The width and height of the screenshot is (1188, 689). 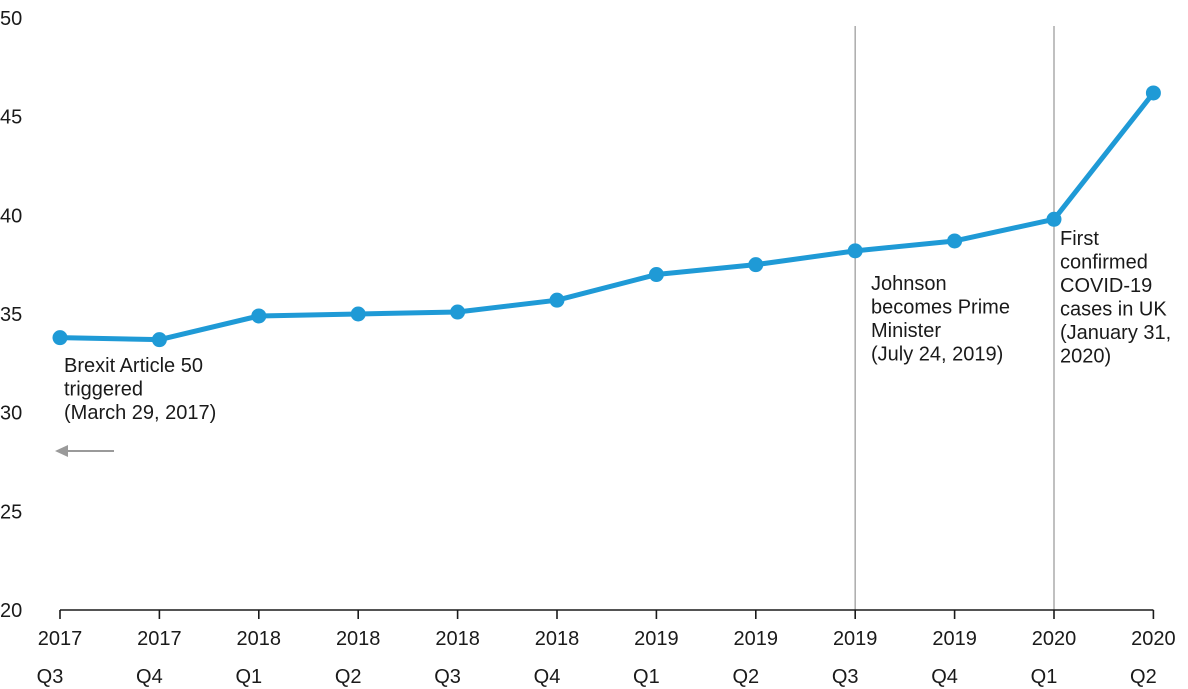 I want to click on annotation-text-line: cases in UK, so click(x=1113, y=310).